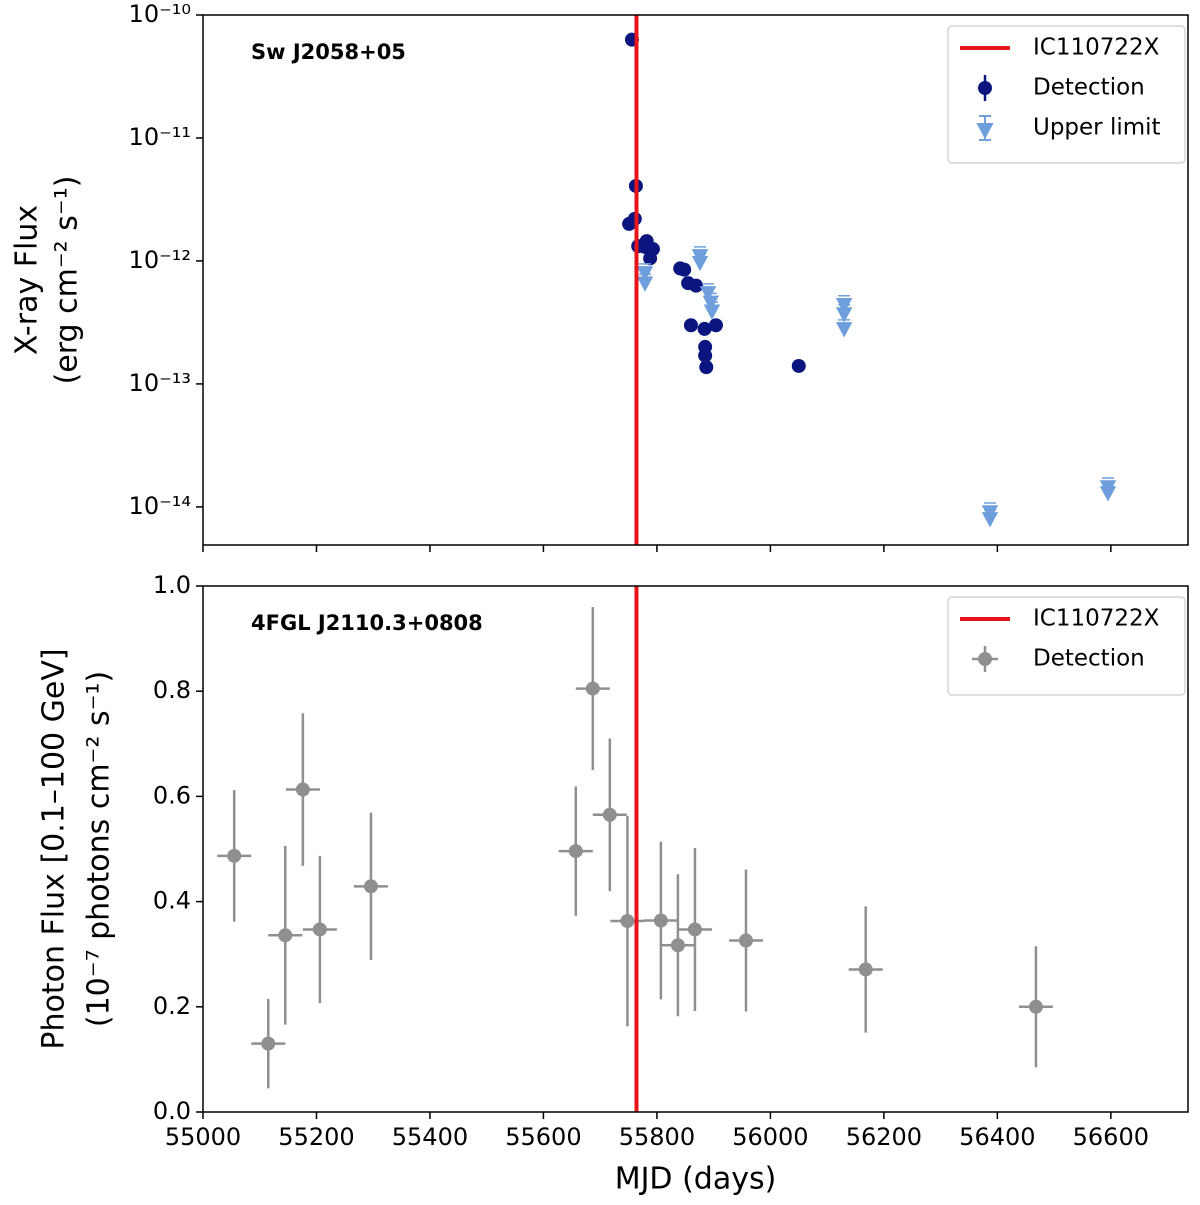 The image size is (1200, 1205). Describe the element at coordinates (316, 1137) in the screenshot. I see `x-tick-label: 55200` at that location.